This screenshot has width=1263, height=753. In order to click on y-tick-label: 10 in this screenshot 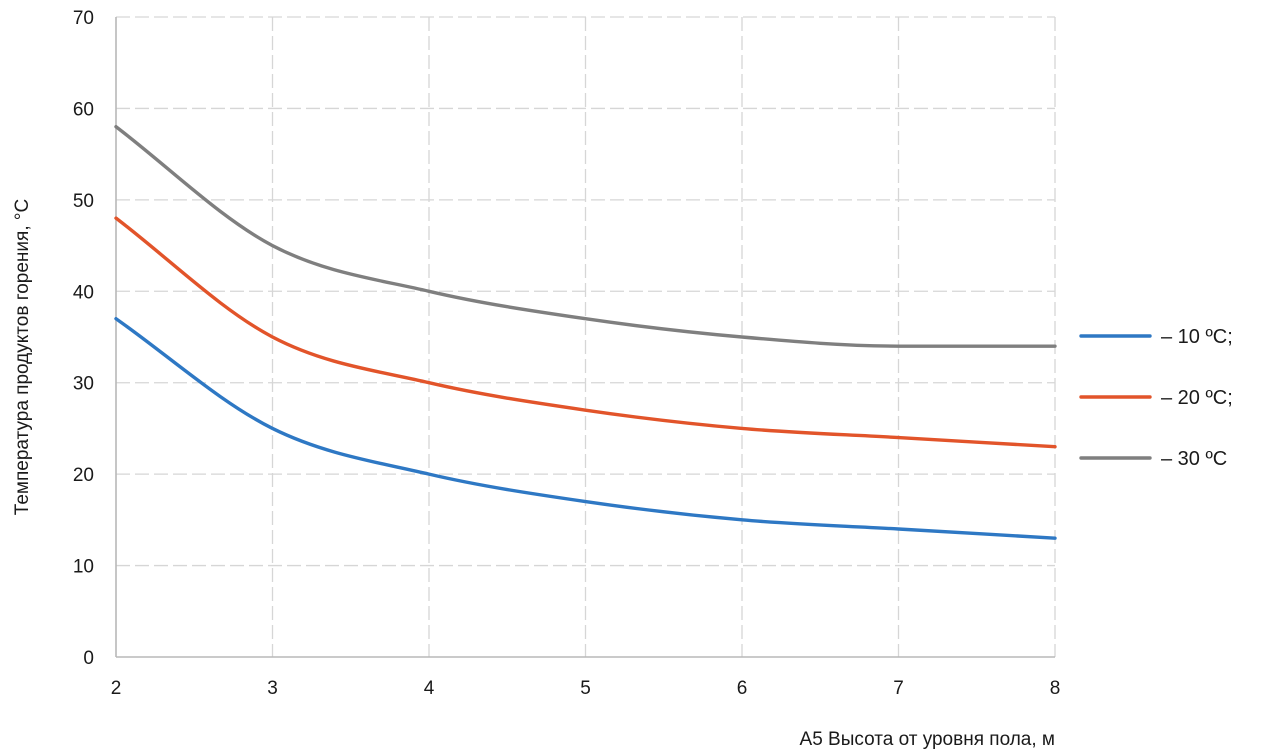, I will do `click(83, 567)`.